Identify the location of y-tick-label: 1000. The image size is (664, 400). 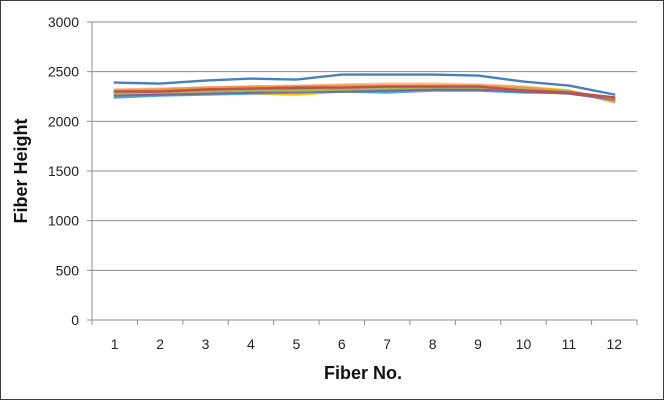
(63, 221).